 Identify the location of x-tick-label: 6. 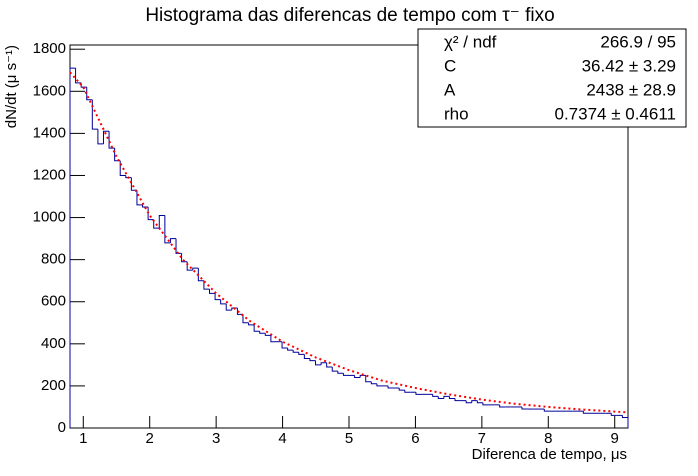
(415, 438).